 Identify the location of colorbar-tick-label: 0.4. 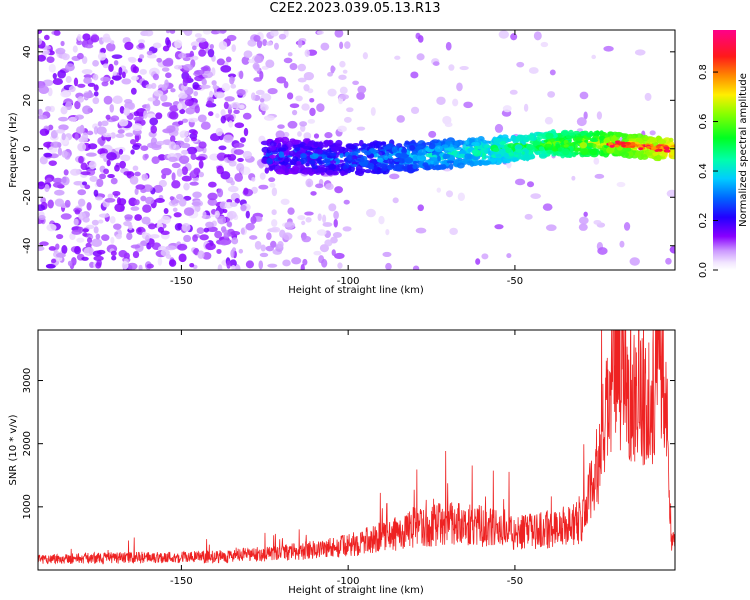
(703, 171).